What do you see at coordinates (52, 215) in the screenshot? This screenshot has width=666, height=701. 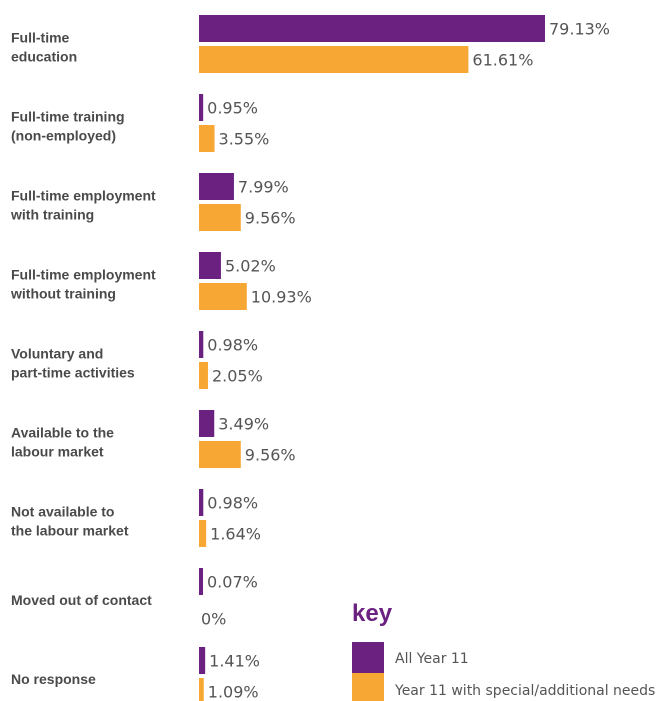 I see `category-label-line: with training` at bounding box center [52, 215].